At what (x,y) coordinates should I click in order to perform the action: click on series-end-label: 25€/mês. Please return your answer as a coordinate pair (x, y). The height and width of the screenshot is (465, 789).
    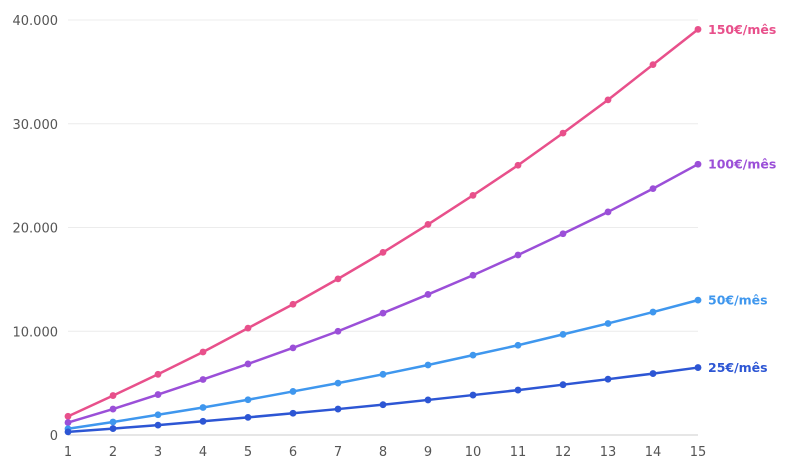
    Looking at the image, I should click on (738, 367).